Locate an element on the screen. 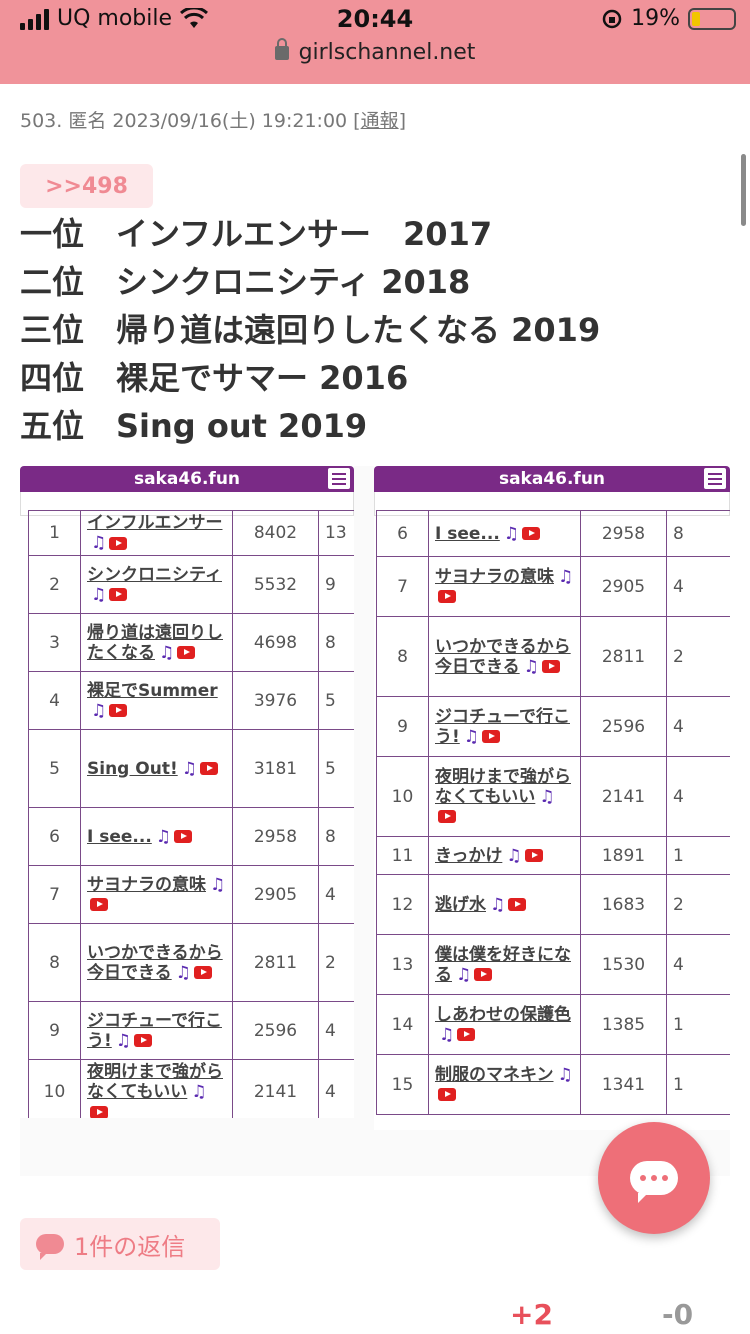 This screenshot has width=750, height=1334. song-title-link: 制服のマネキン is located at coordinates (494, 1074).